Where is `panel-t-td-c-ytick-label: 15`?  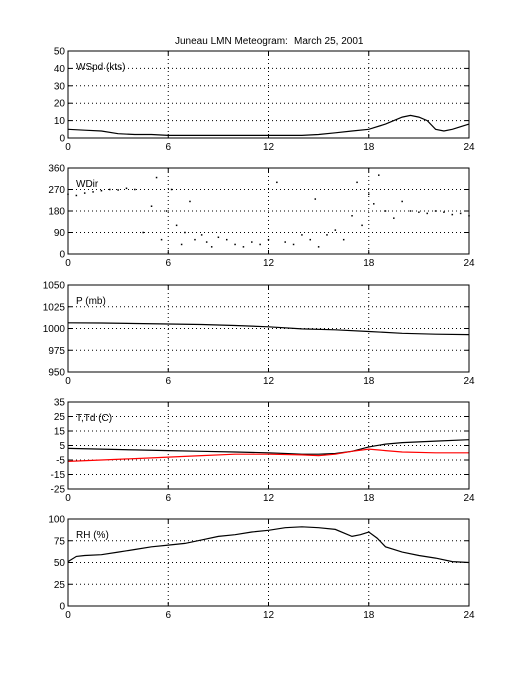
panel-t-td-c-ytick-label: 15 is located at coordinates (60, 432).